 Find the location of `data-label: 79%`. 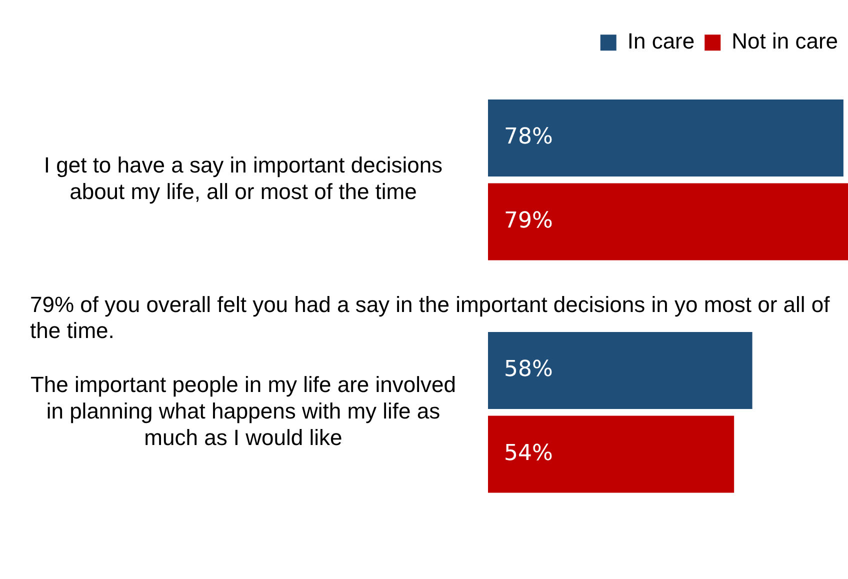

data-label: 79% is located at coordinates (528, 221).